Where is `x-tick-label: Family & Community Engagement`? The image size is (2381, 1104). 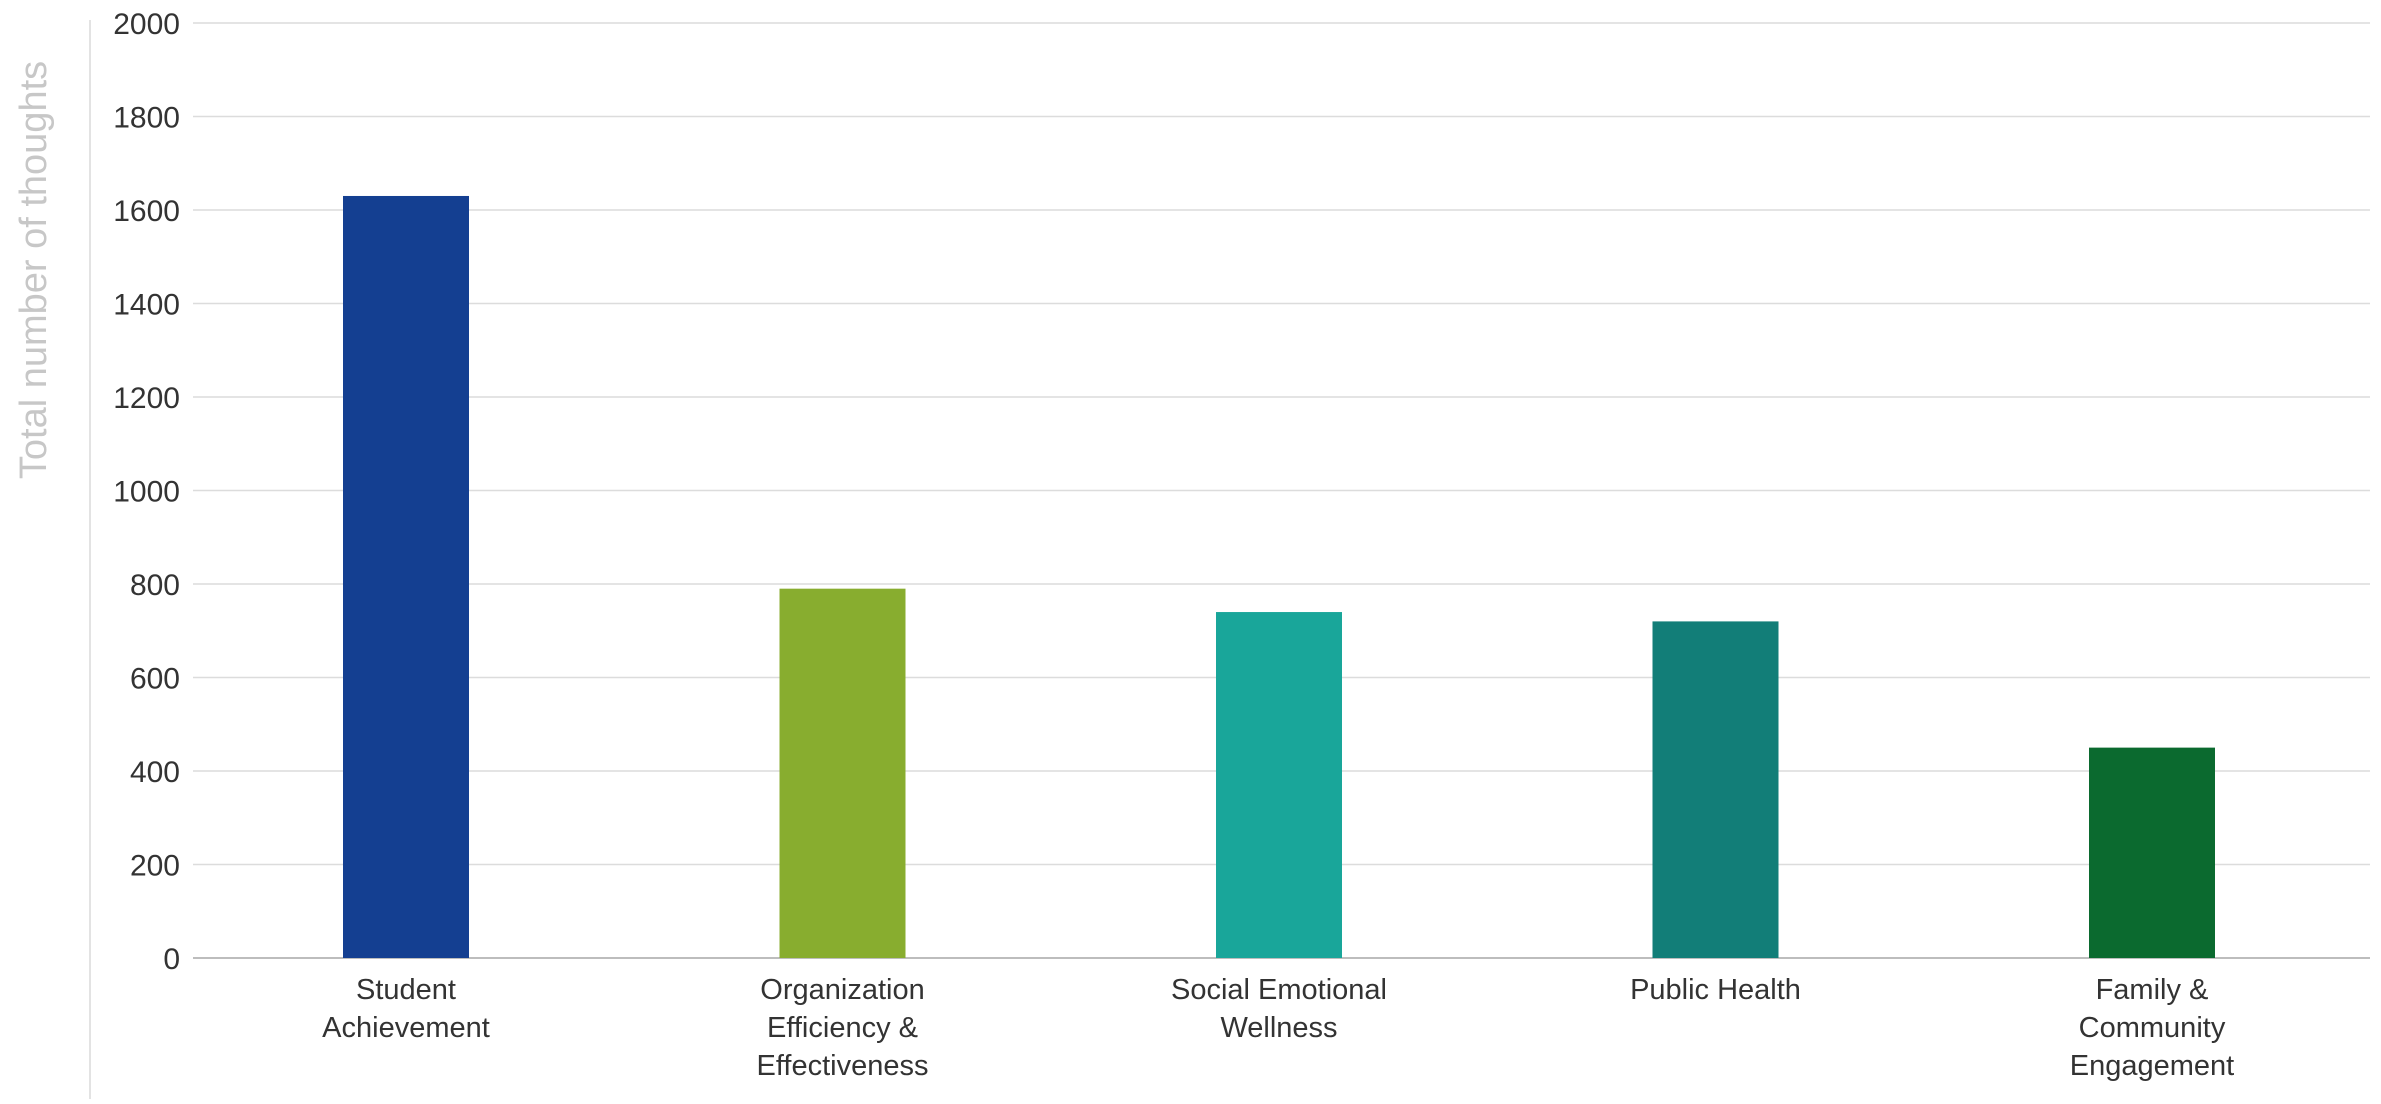 x-tick-label: Family & Community Engagement is located at coordinates (2152, 1028).